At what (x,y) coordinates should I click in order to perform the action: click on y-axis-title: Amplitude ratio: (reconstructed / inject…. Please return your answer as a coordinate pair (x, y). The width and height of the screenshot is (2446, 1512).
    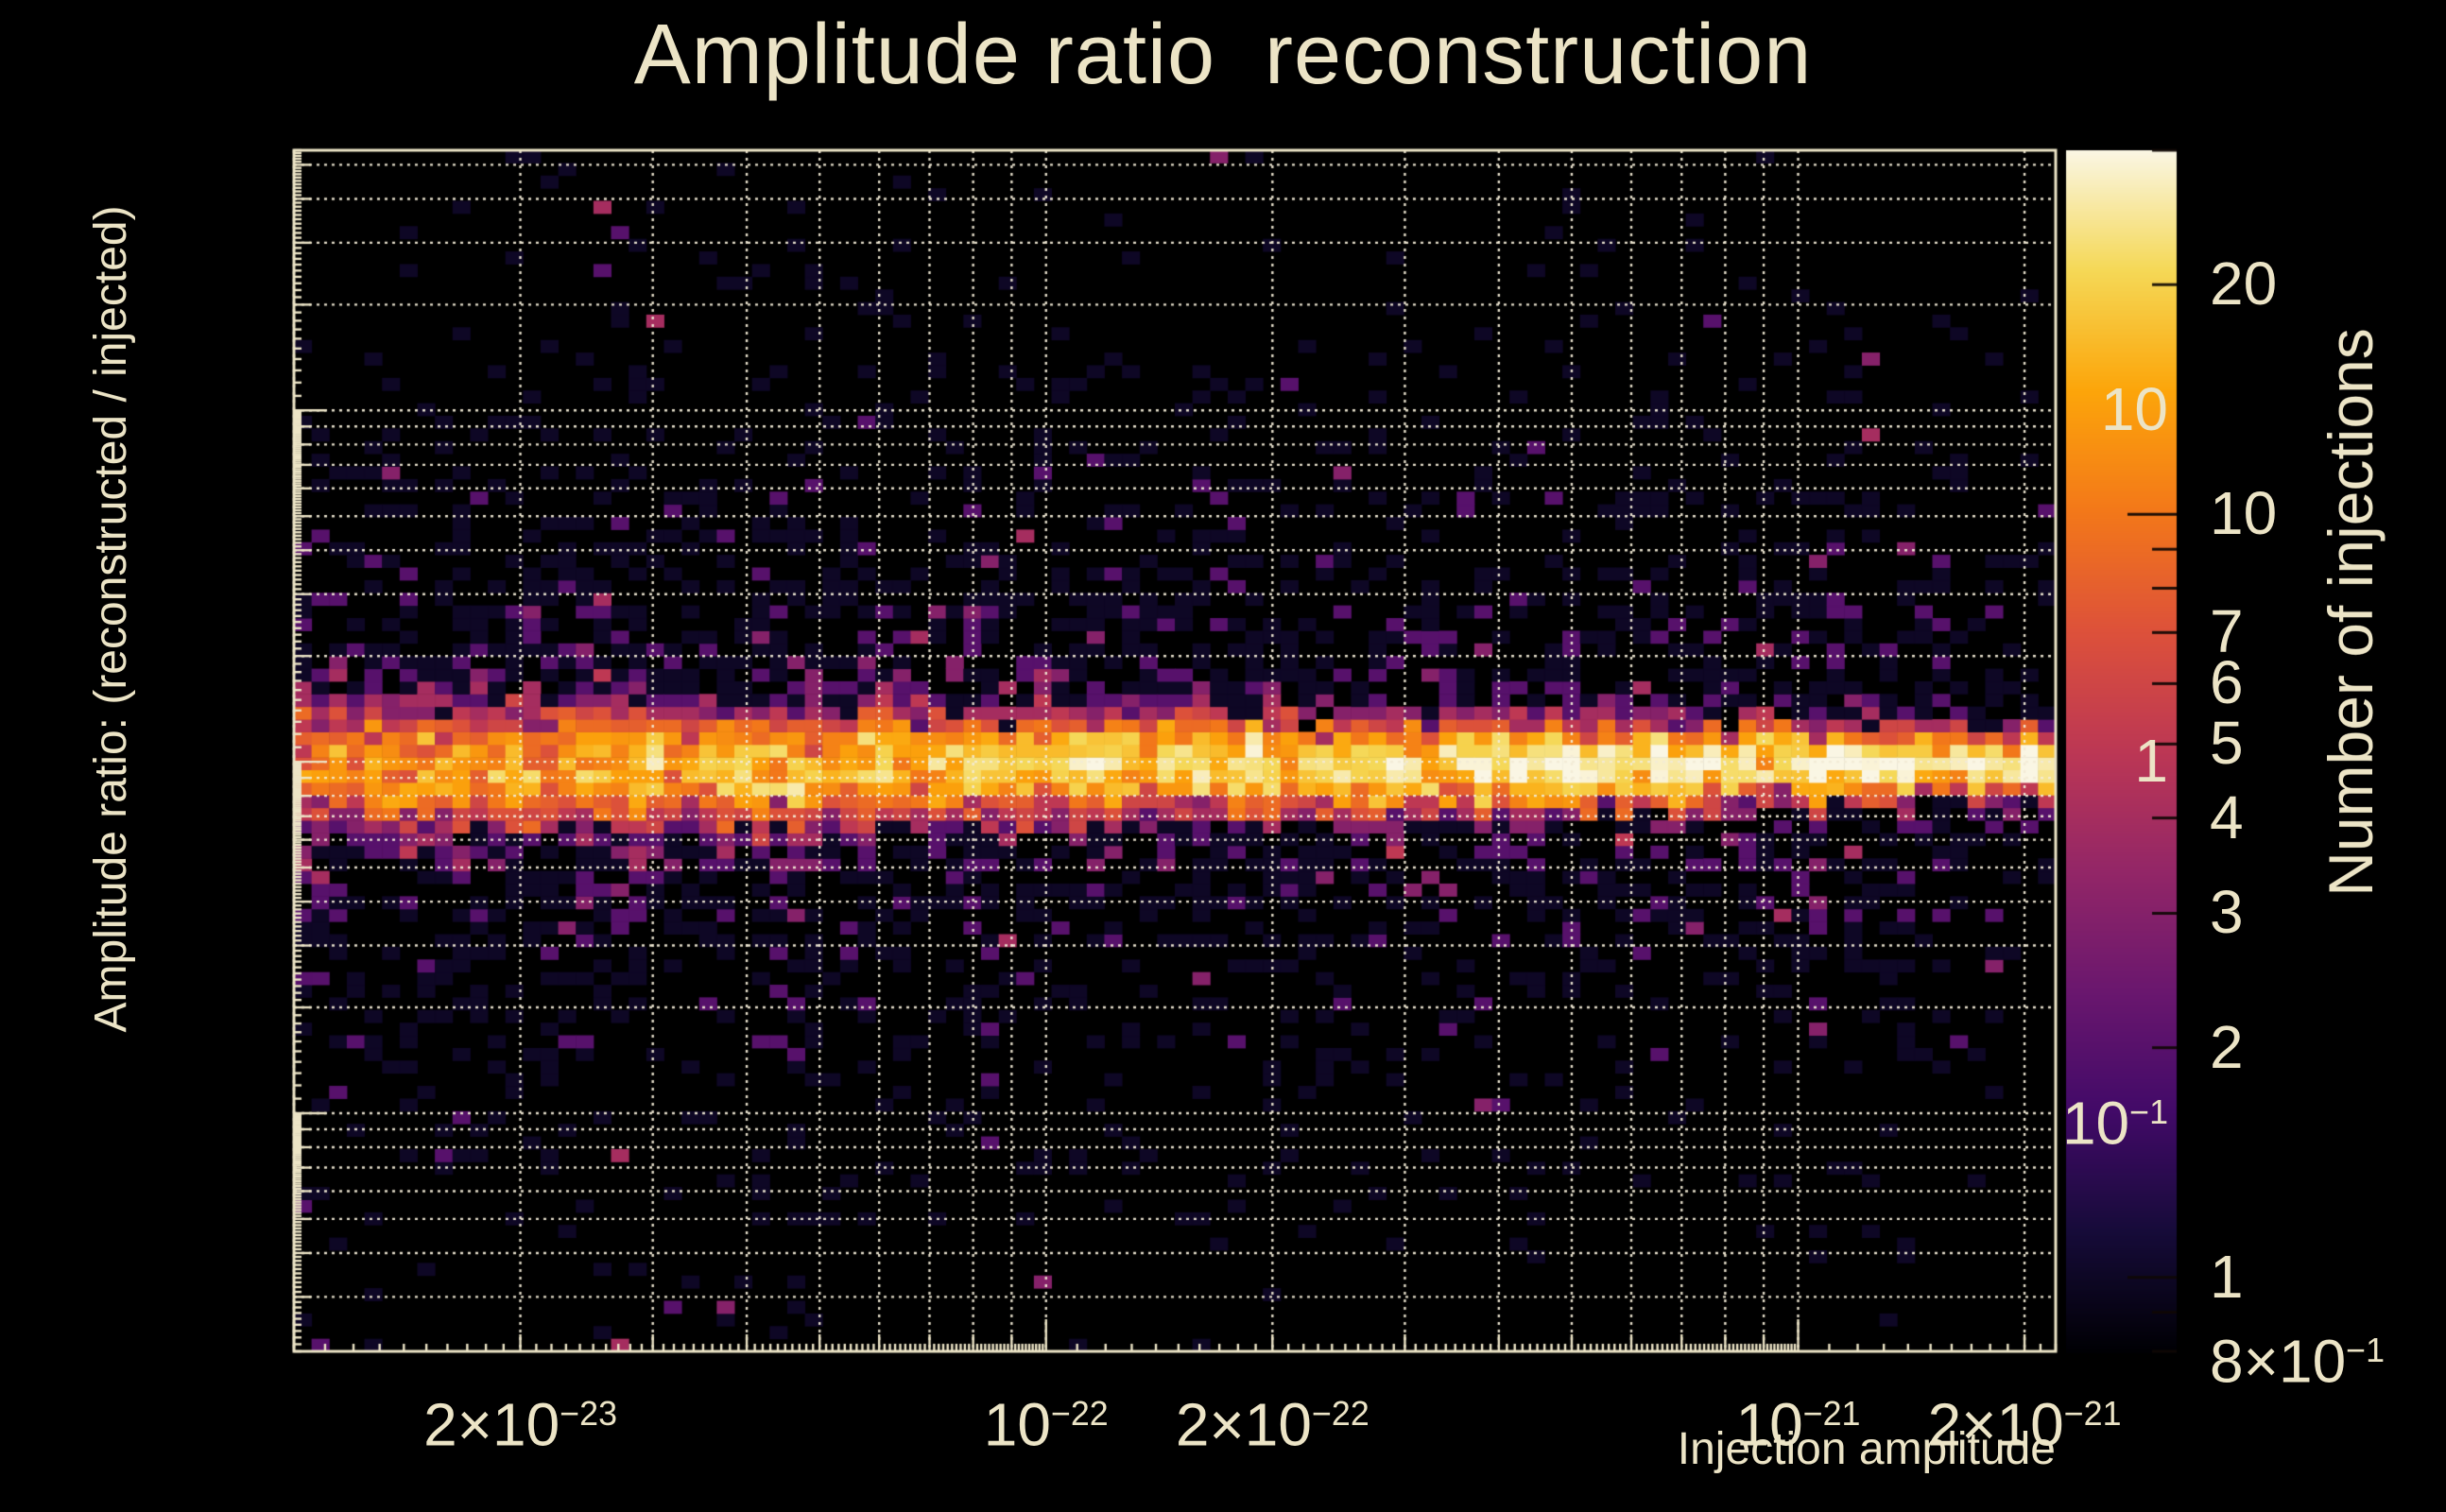
    Looking at the image, I should click on (111, 619).